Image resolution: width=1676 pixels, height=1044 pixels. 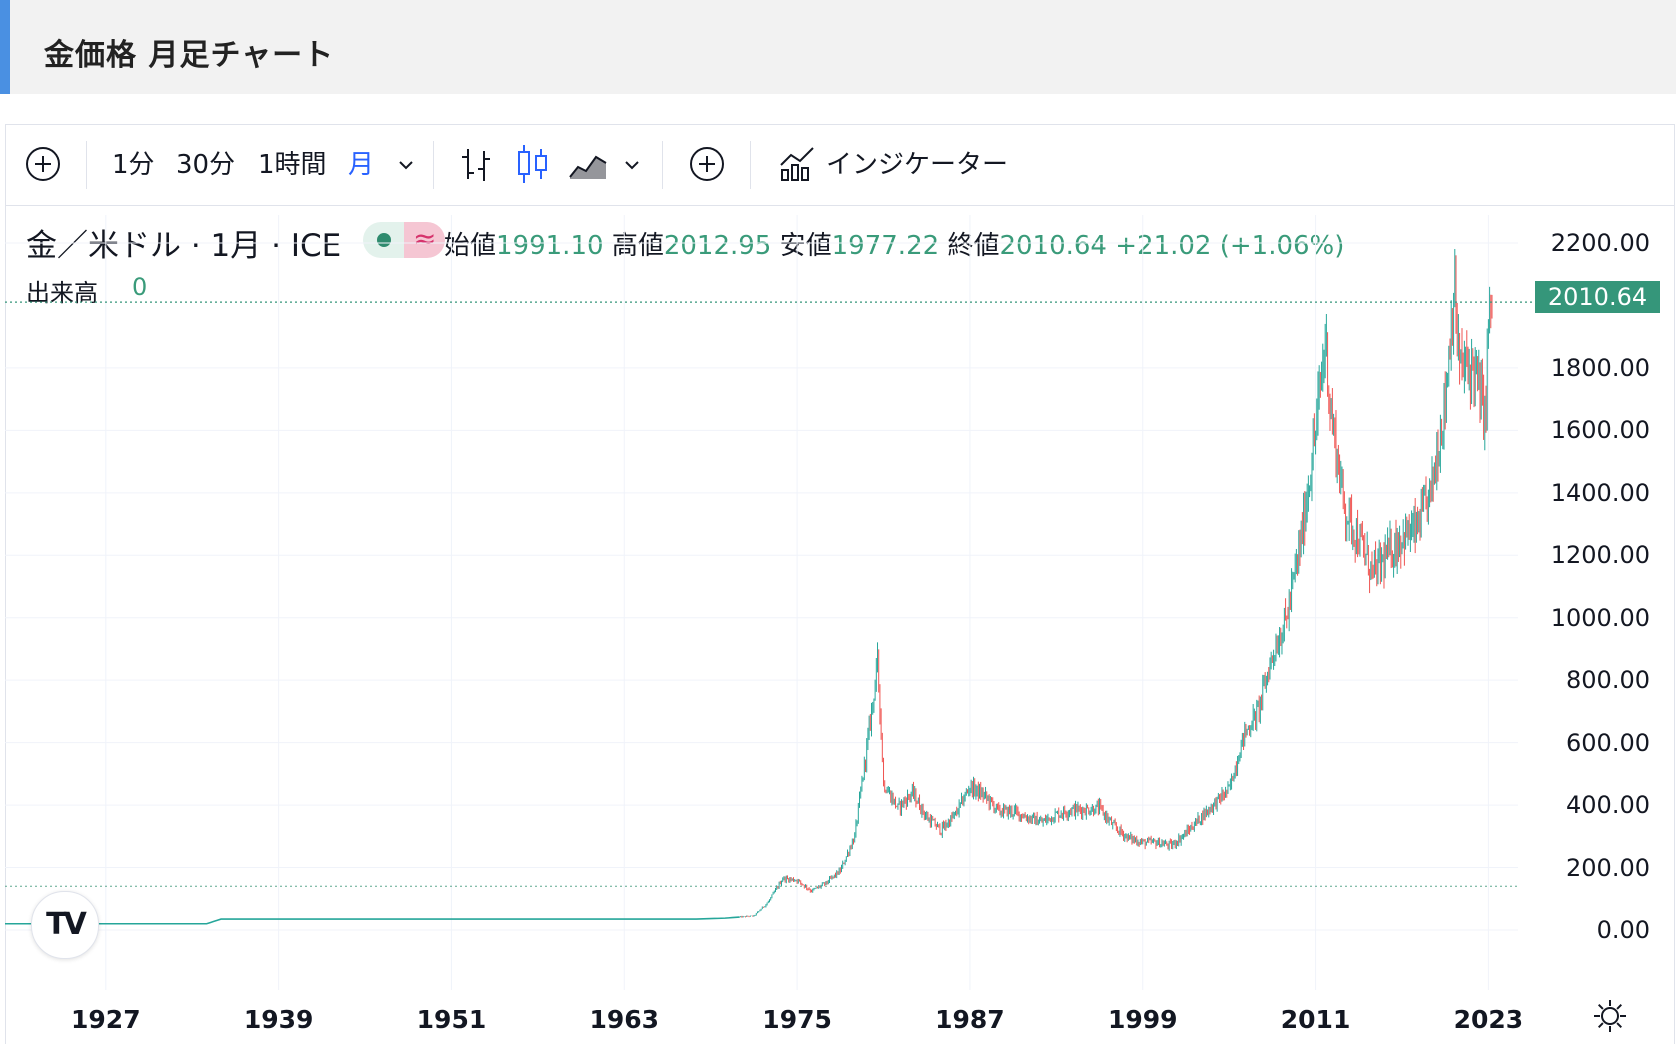 What do you see at coordinates (1608, 805) in the screenshot?
I see `price-tick-label: 400.00` at bounding box center [1608, 805].